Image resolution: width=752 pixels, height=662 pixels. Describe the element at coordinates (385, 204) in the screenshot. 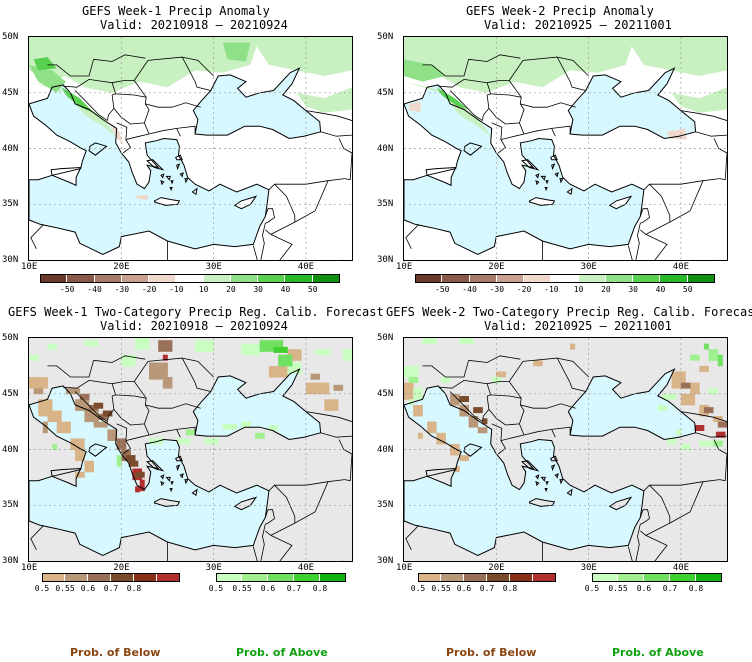

I see `panel2-lat-label: 35N` at that location.